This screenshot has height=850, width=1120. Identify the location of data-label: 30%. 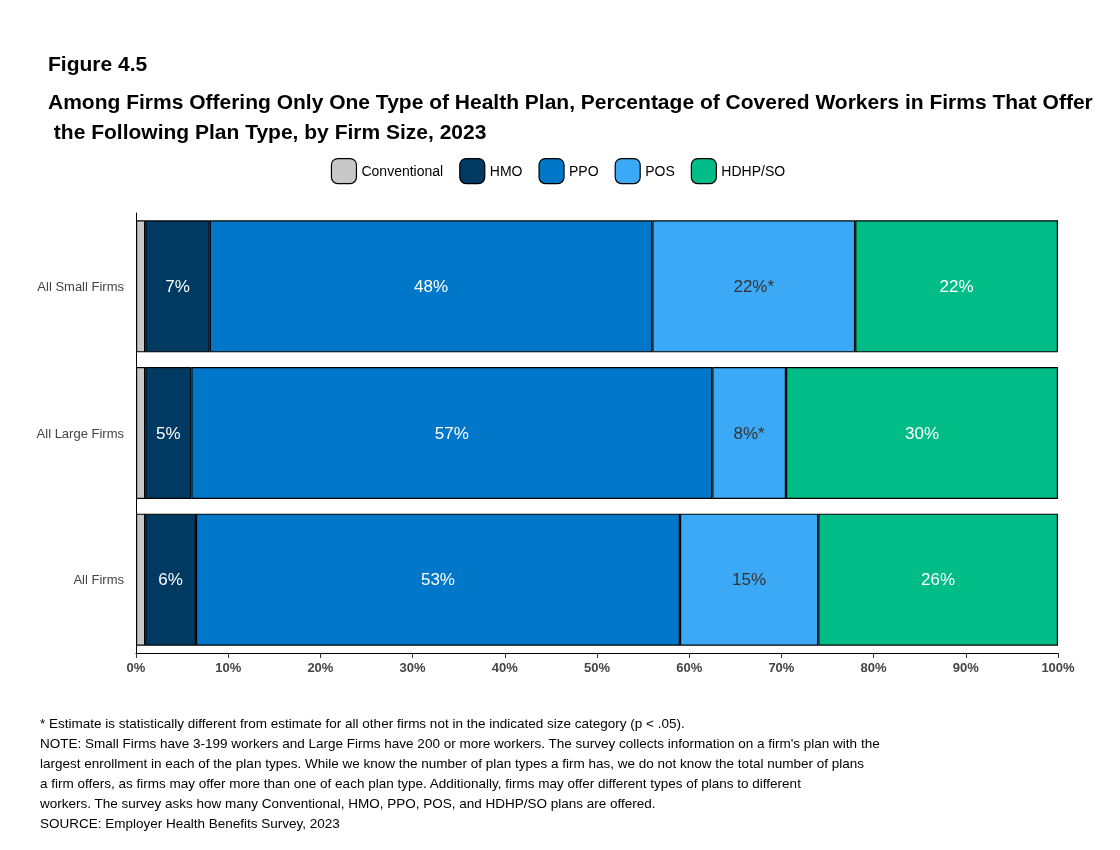
(922, 433).